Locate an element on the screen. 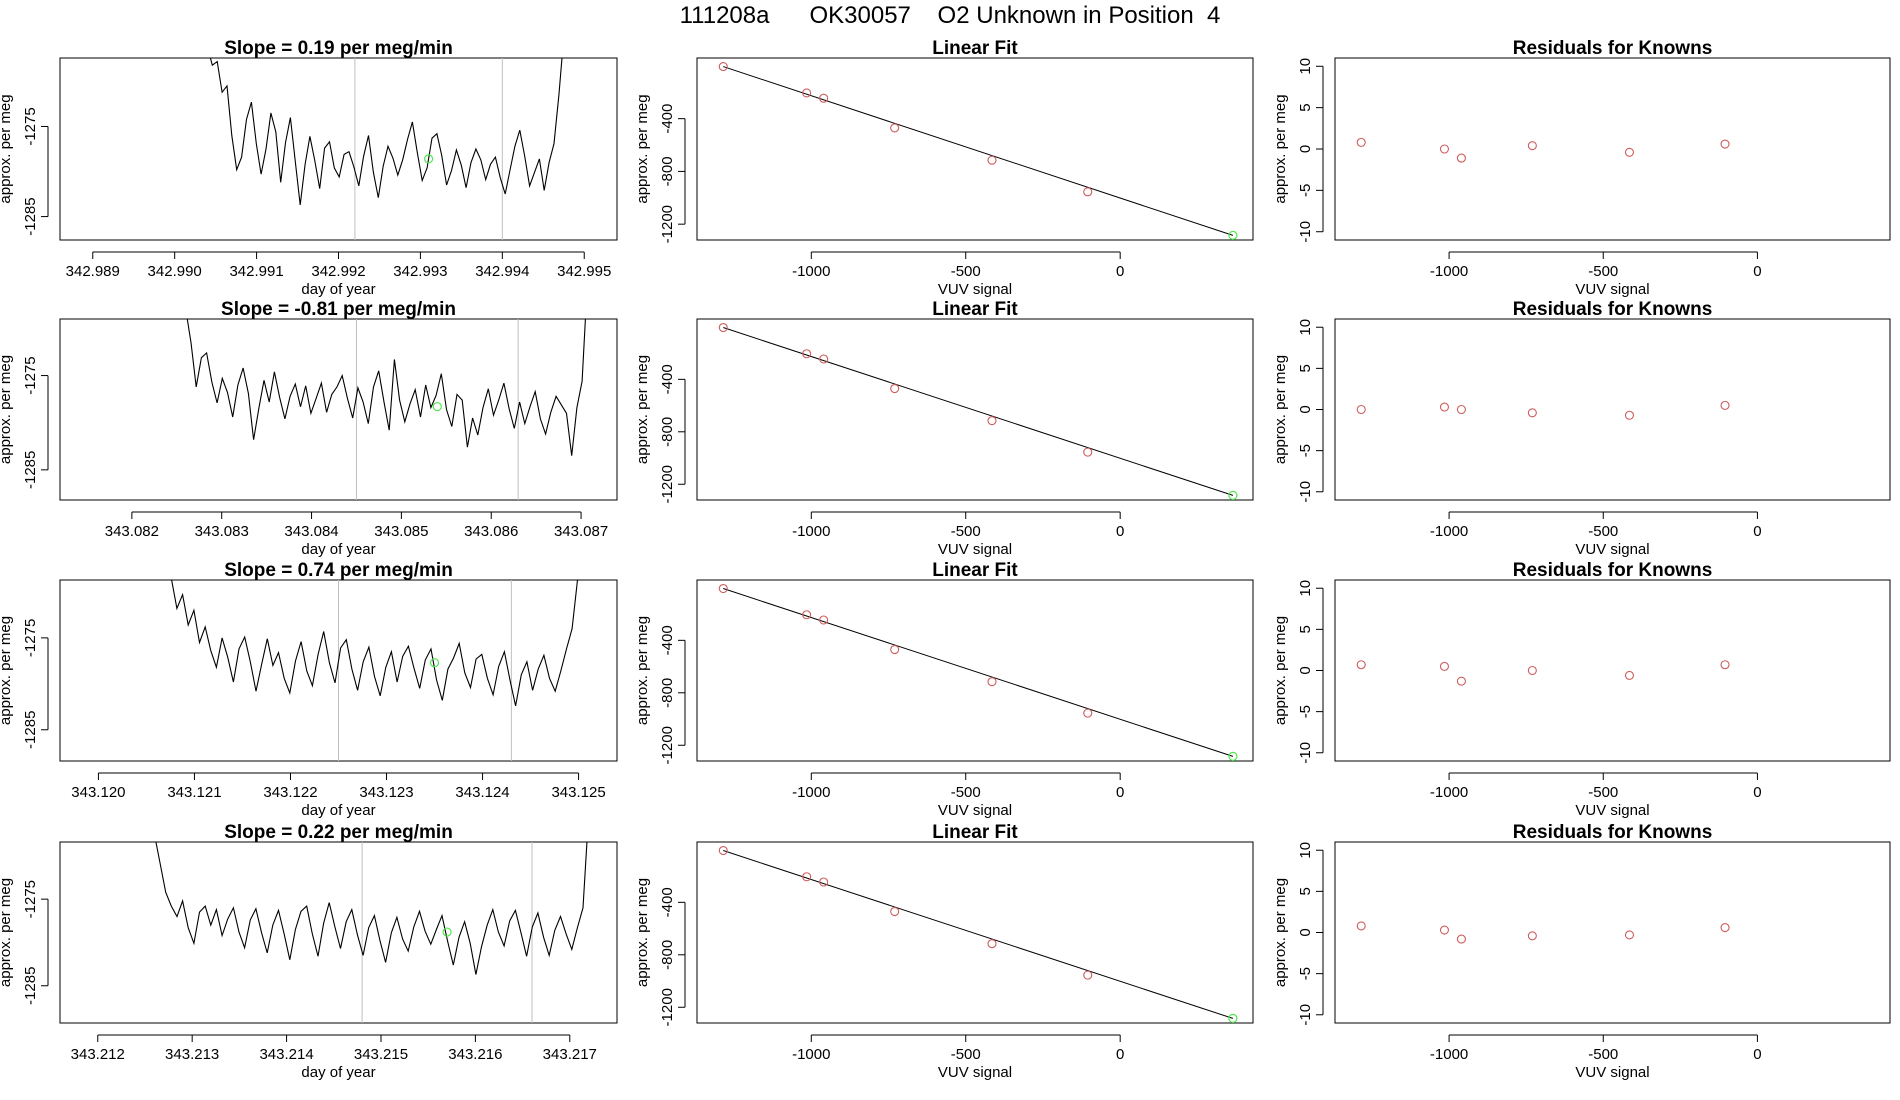 The height and width of the screenshot is (1100, 1900). chart-title: Slope = 0.22 per meg/min is located at coordinates (338, 832).